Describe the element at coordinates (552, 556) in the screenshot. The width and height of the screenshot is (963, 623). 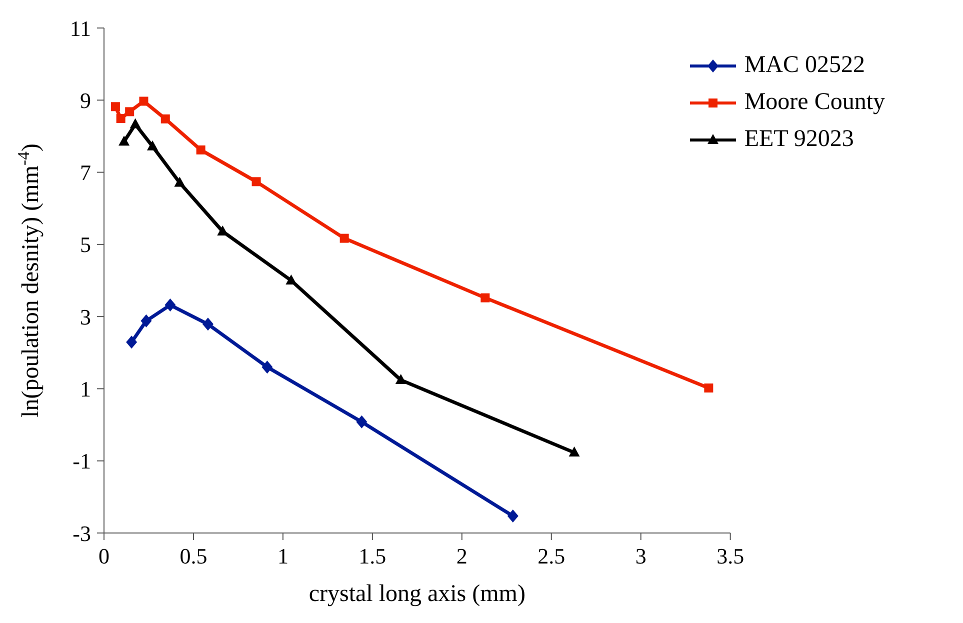
I see `x-tick-label: 2.5` at that location.